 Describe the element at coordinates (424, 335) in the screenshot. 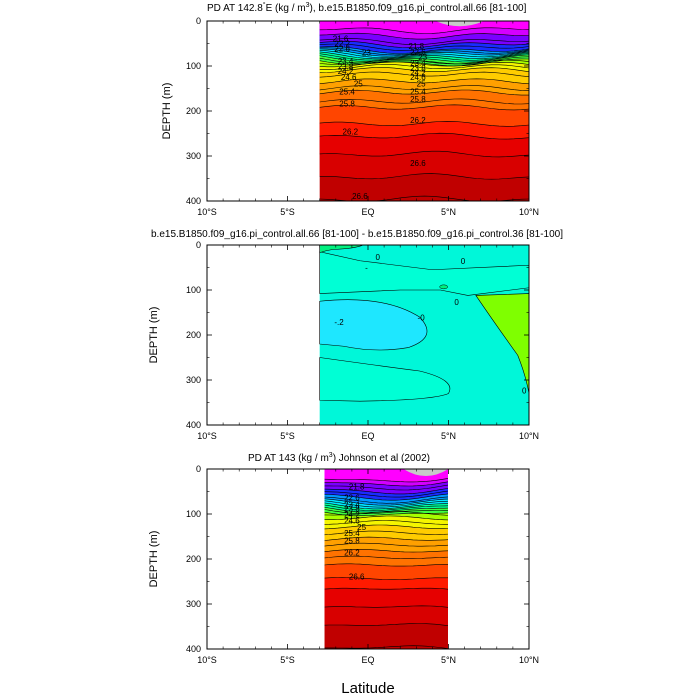

I see `panel-2-difference-fill` at that location.